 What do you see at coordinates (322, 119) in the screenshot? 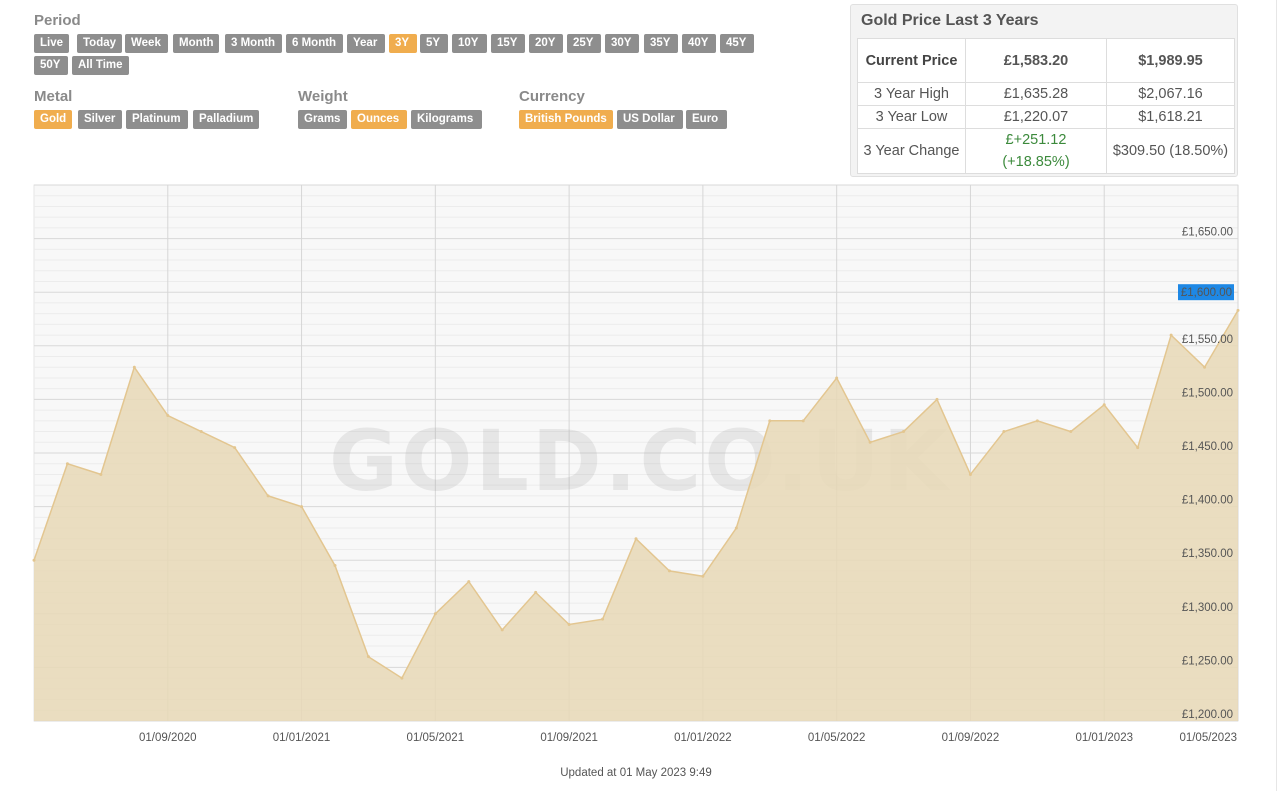
I see `weight-button-grams: Grams` at bounding box center [322, 119].